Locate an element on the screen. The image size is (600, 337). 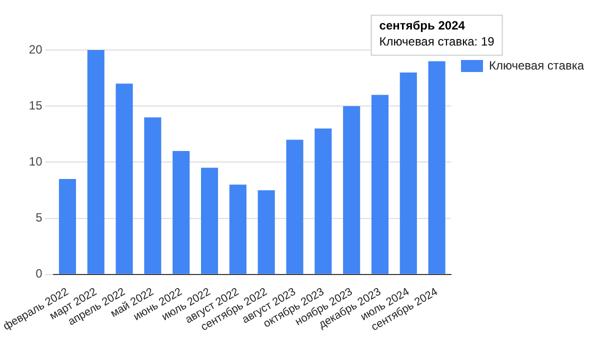
annotation: сентябрь 2024 Ключевая ставка: 19 is located at coordinates (437, 33).